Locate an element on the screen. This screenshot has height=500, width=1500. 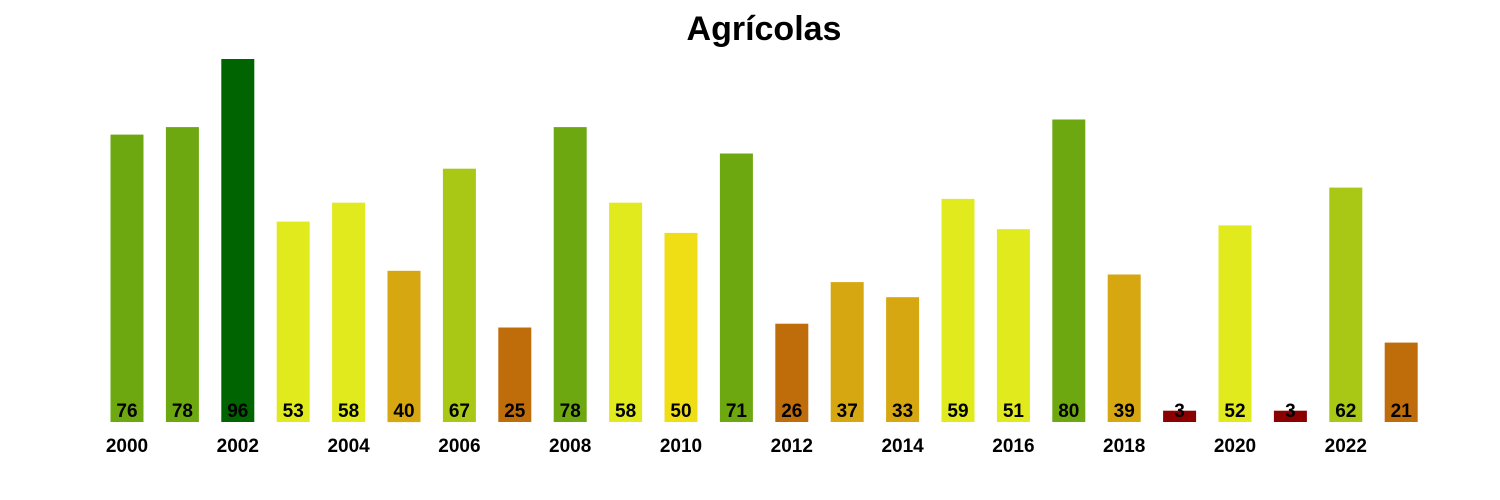
bar-2001 is located at coordinates (182, 274).